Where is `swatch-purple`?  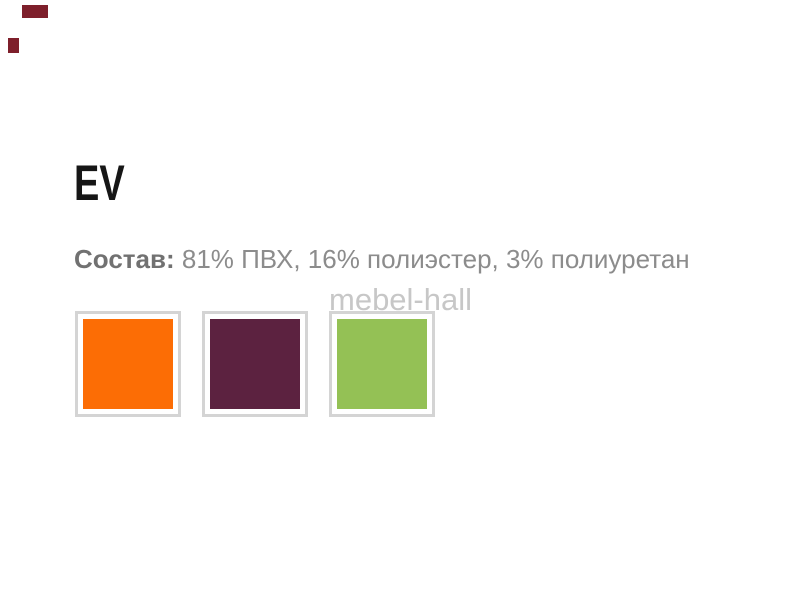
swatch-purple is located at coordinates (255, 364).